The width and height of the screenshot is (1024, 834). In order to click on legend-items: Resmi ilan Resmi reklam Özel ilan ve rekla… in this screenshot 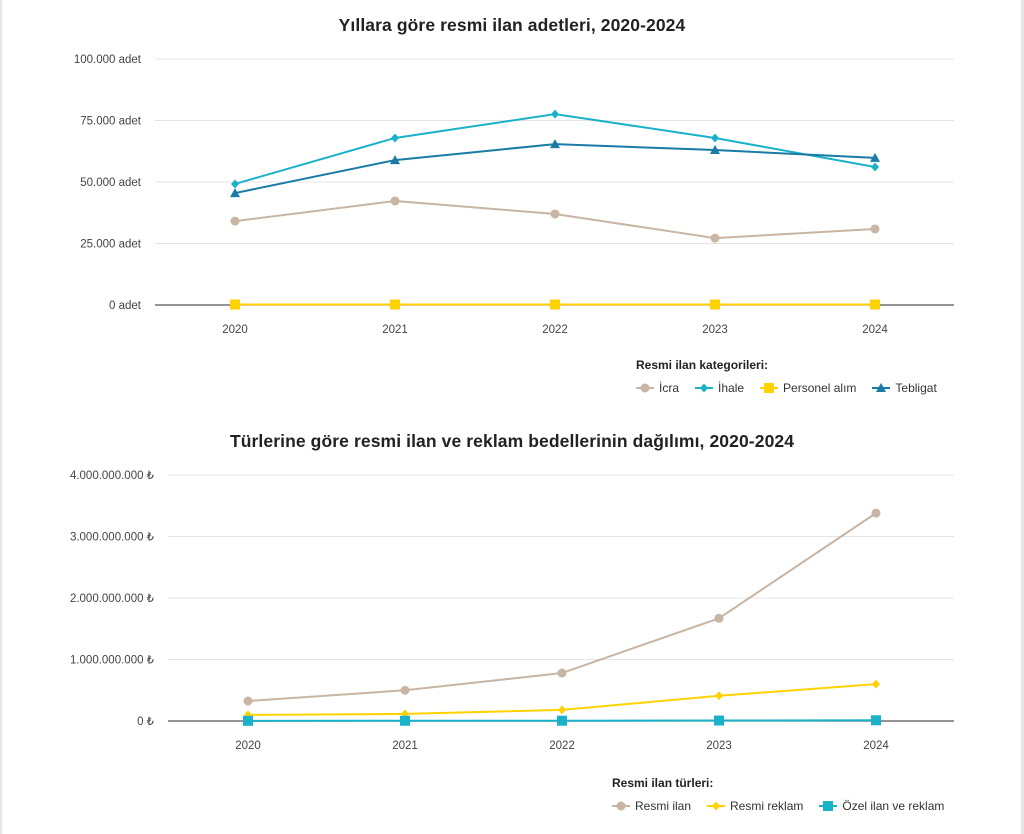, I will do `click(778, 806)`.